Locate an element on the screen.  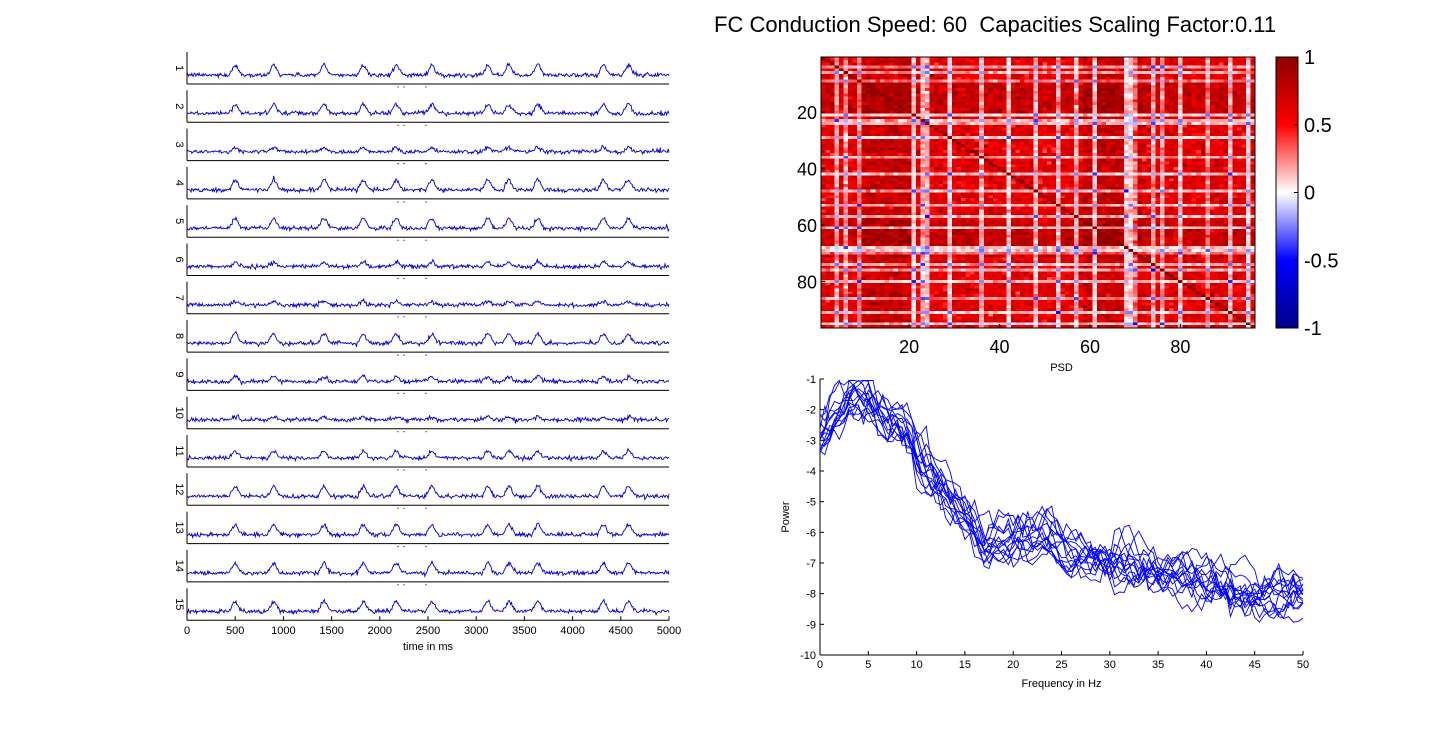
y-tick-label: -5 is located at coordinates (811, 503).